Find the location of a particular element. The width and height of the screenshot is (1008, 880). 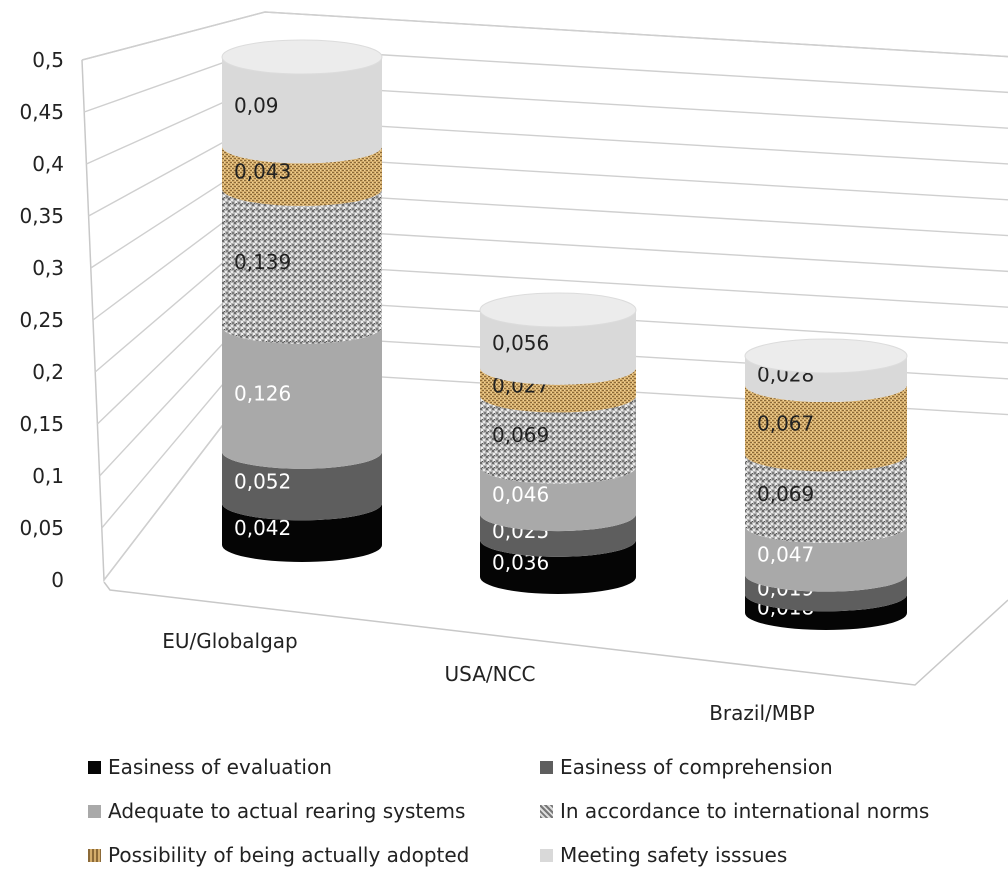

data-label: 0,052 is located at coordinates (262, 482).